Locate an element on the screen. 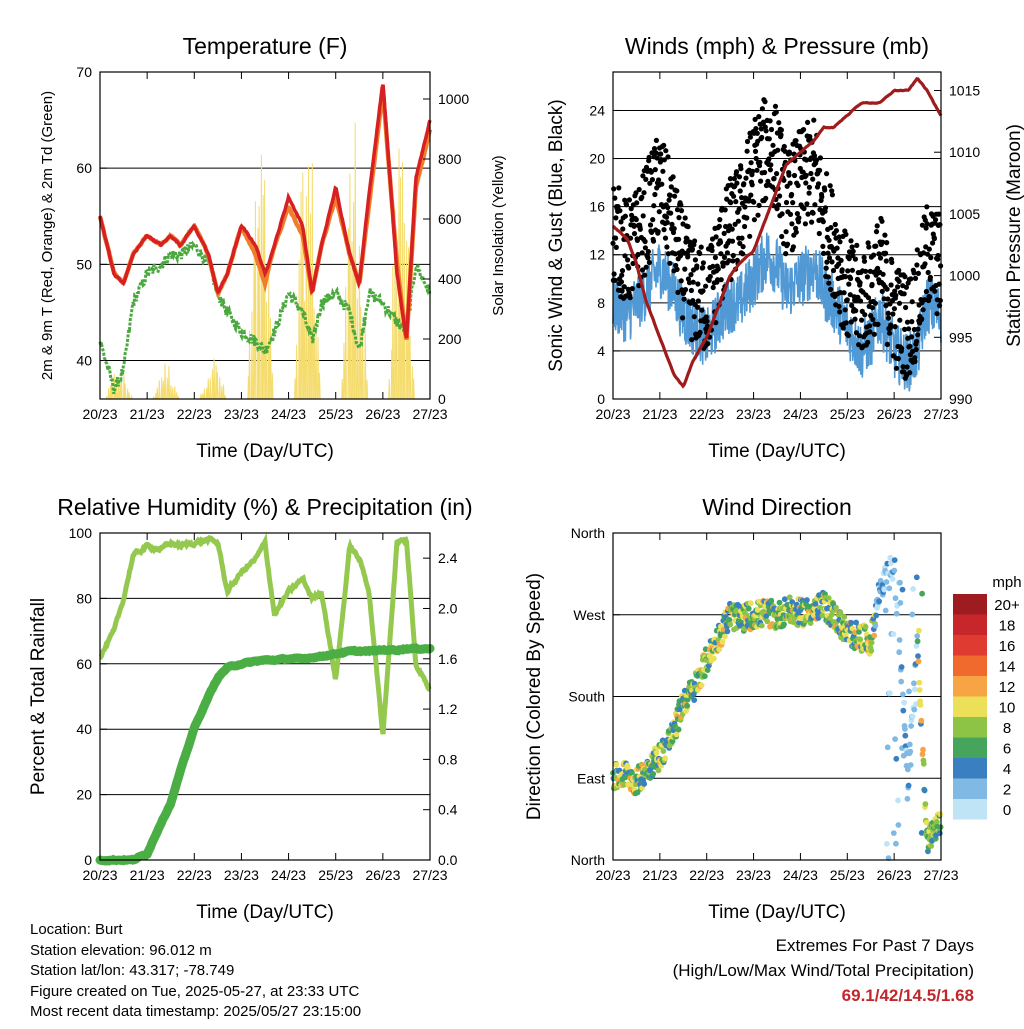 The height and width of the screenshot is (1029, 1024). legend-label: 18 is located at coordinates (1007, 626).